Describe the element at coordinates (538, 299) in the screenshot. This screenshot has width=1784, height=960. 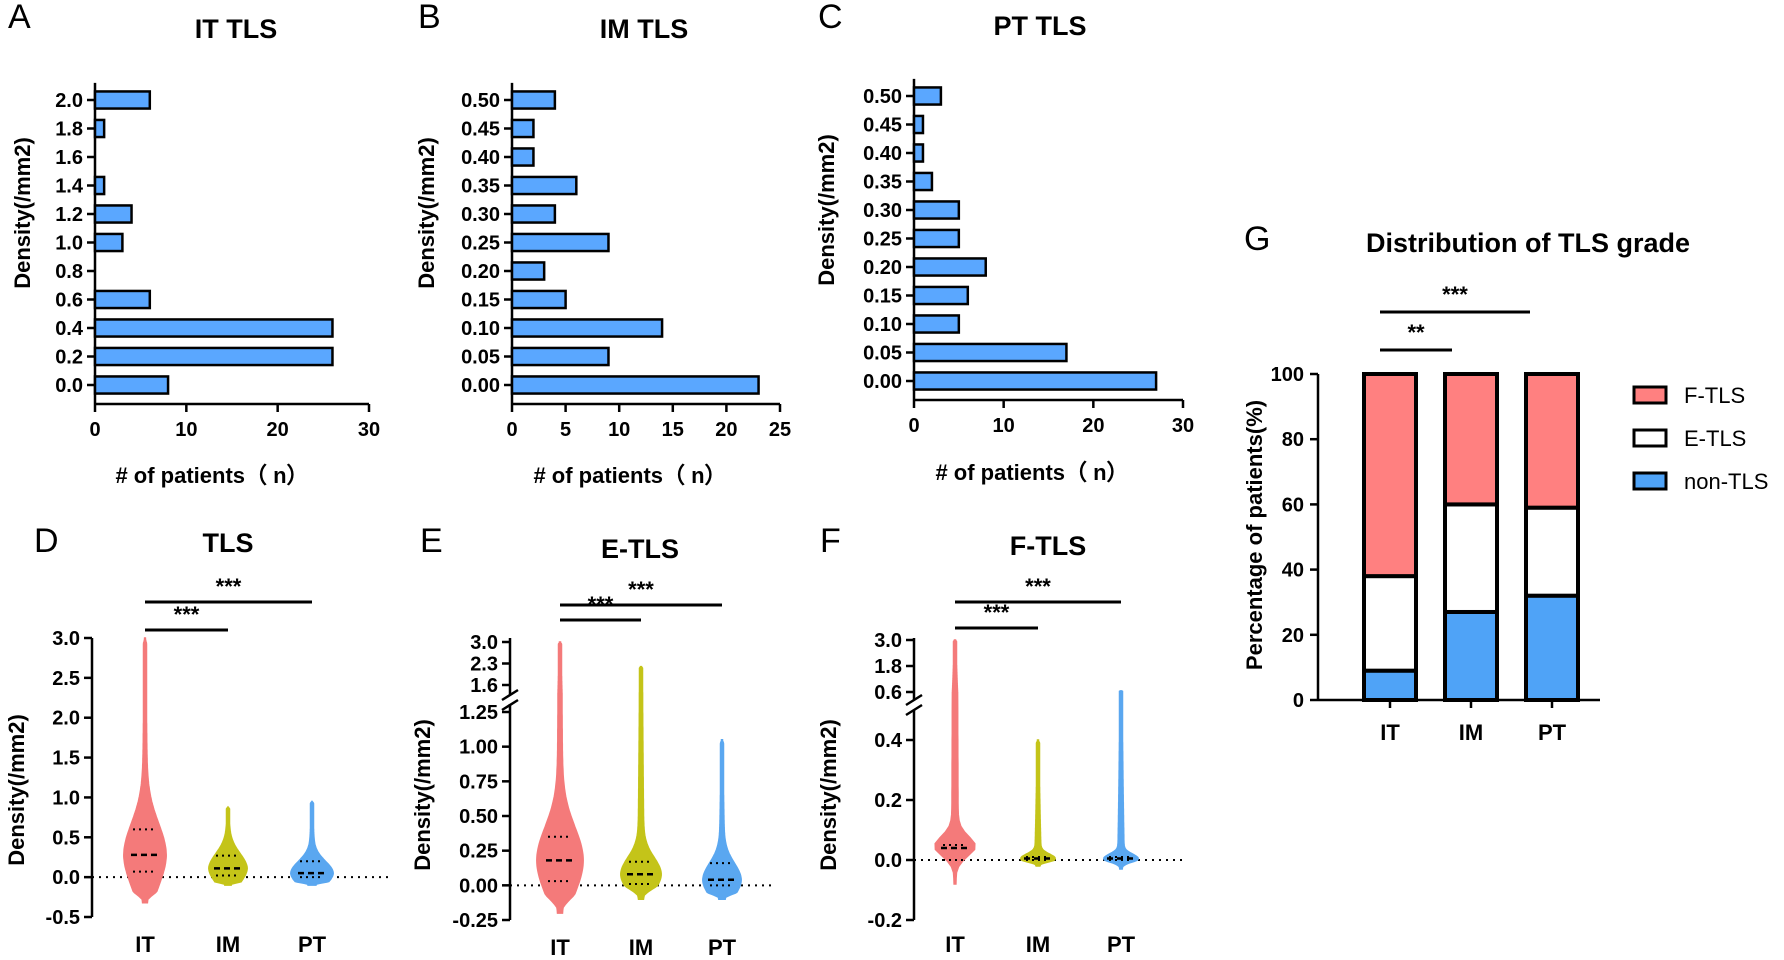
I see `bar-0.15` at that location.